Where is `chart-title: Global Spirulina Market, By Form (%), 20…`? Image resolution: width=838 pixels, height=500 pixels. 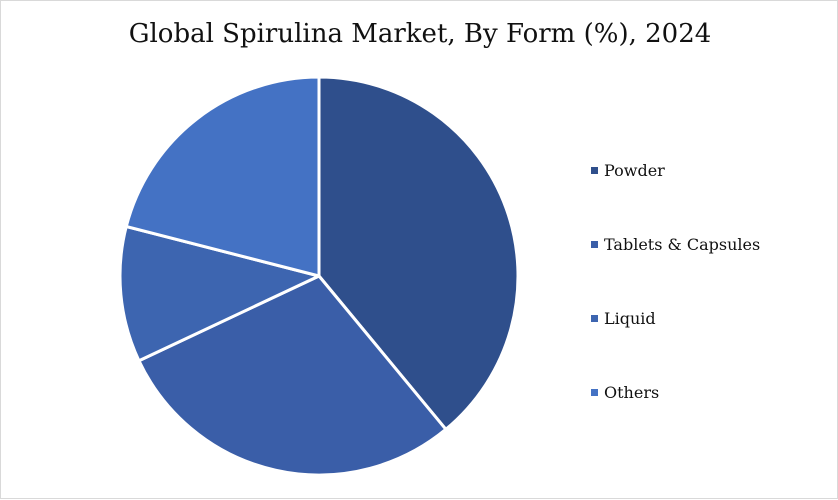
chart-title: Global Spirulina Market, By Form (%), 20… is located at coordinates (420, 34).